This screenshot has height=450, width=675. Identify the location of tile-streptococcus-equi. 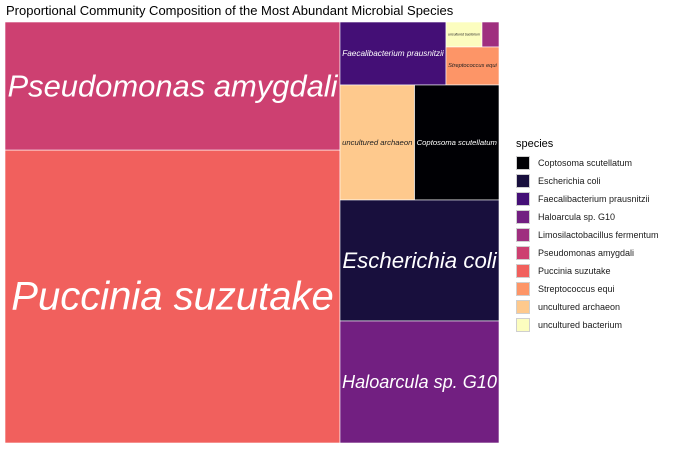
(472, 66).